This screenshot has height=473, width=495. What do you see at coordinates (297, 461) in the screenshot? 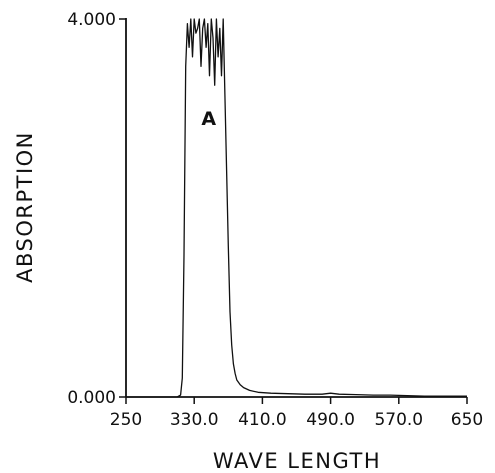
I see `x-axis-title: WAVE LENGTH` at bounding box center [297, 461].